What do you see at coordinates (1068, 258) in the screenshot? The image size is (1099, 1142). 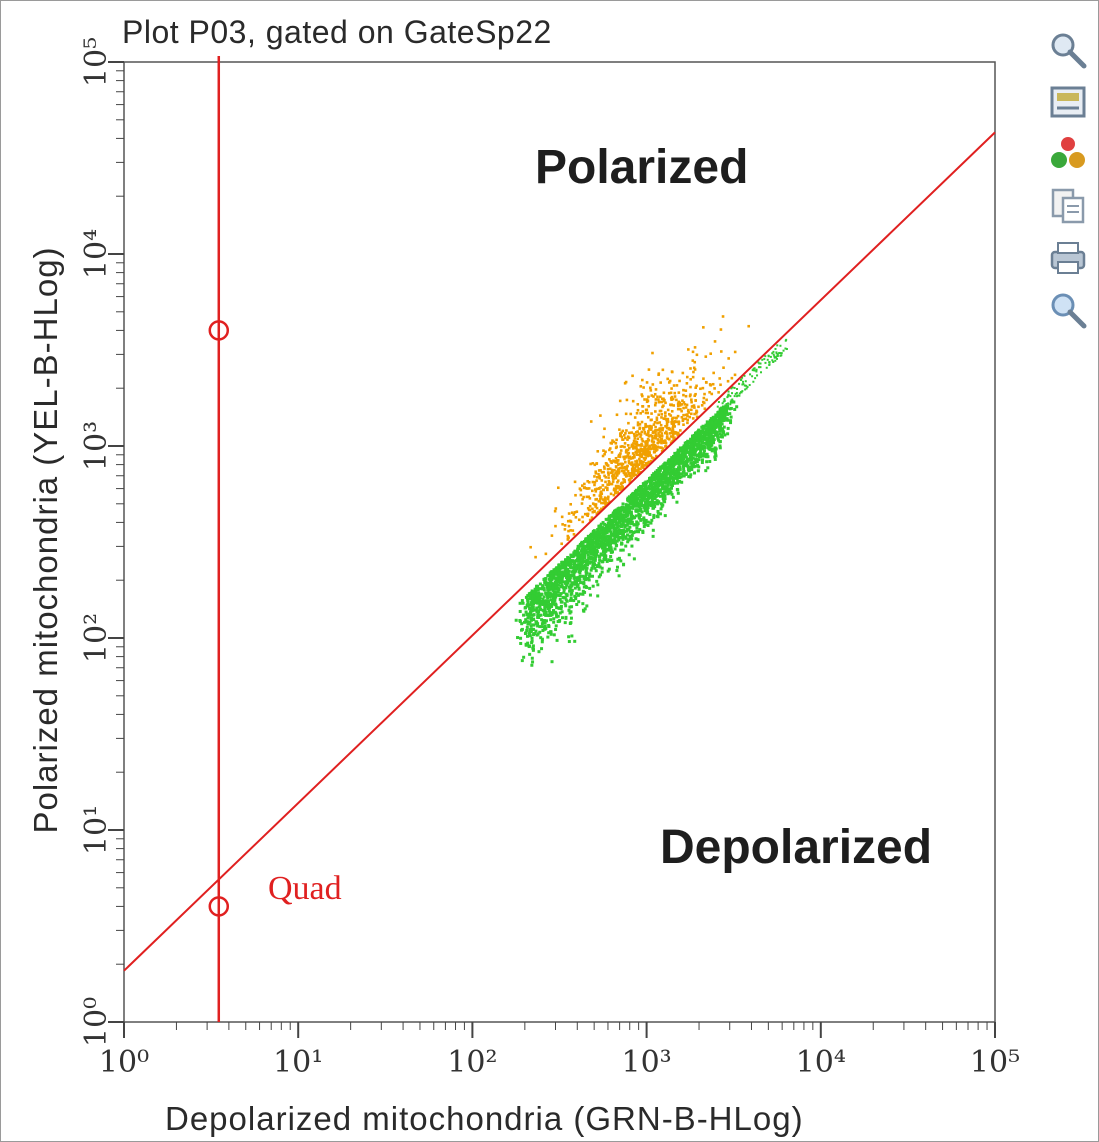 I see `print-button` at bounding box center [1068, 258].